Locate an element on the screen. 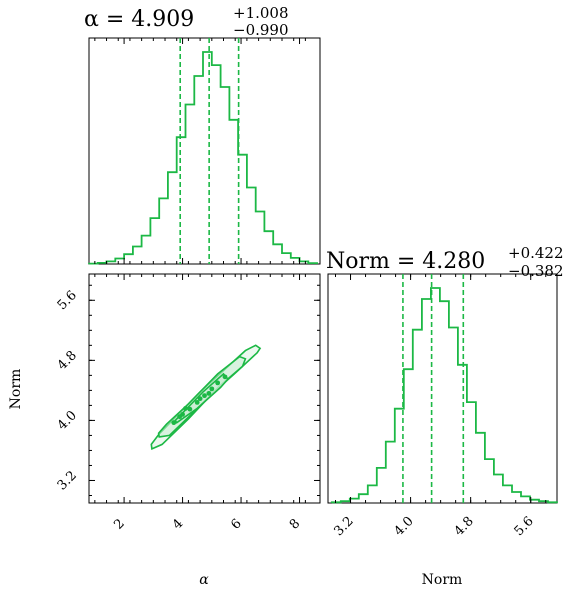 The height and width of the screenshot is (594, 566). norm-quantile-lines is located at coordinates (433, 388).